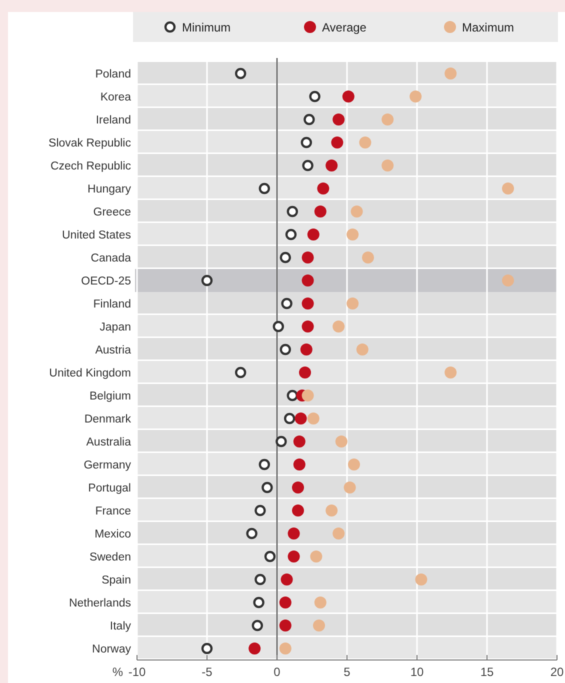 The height and width of the screenshot is (683, 565). What do you see at coordinates (488, 27) in the screenshot?
I see `legend-label: Maximum` at bounding box center [488, 27].